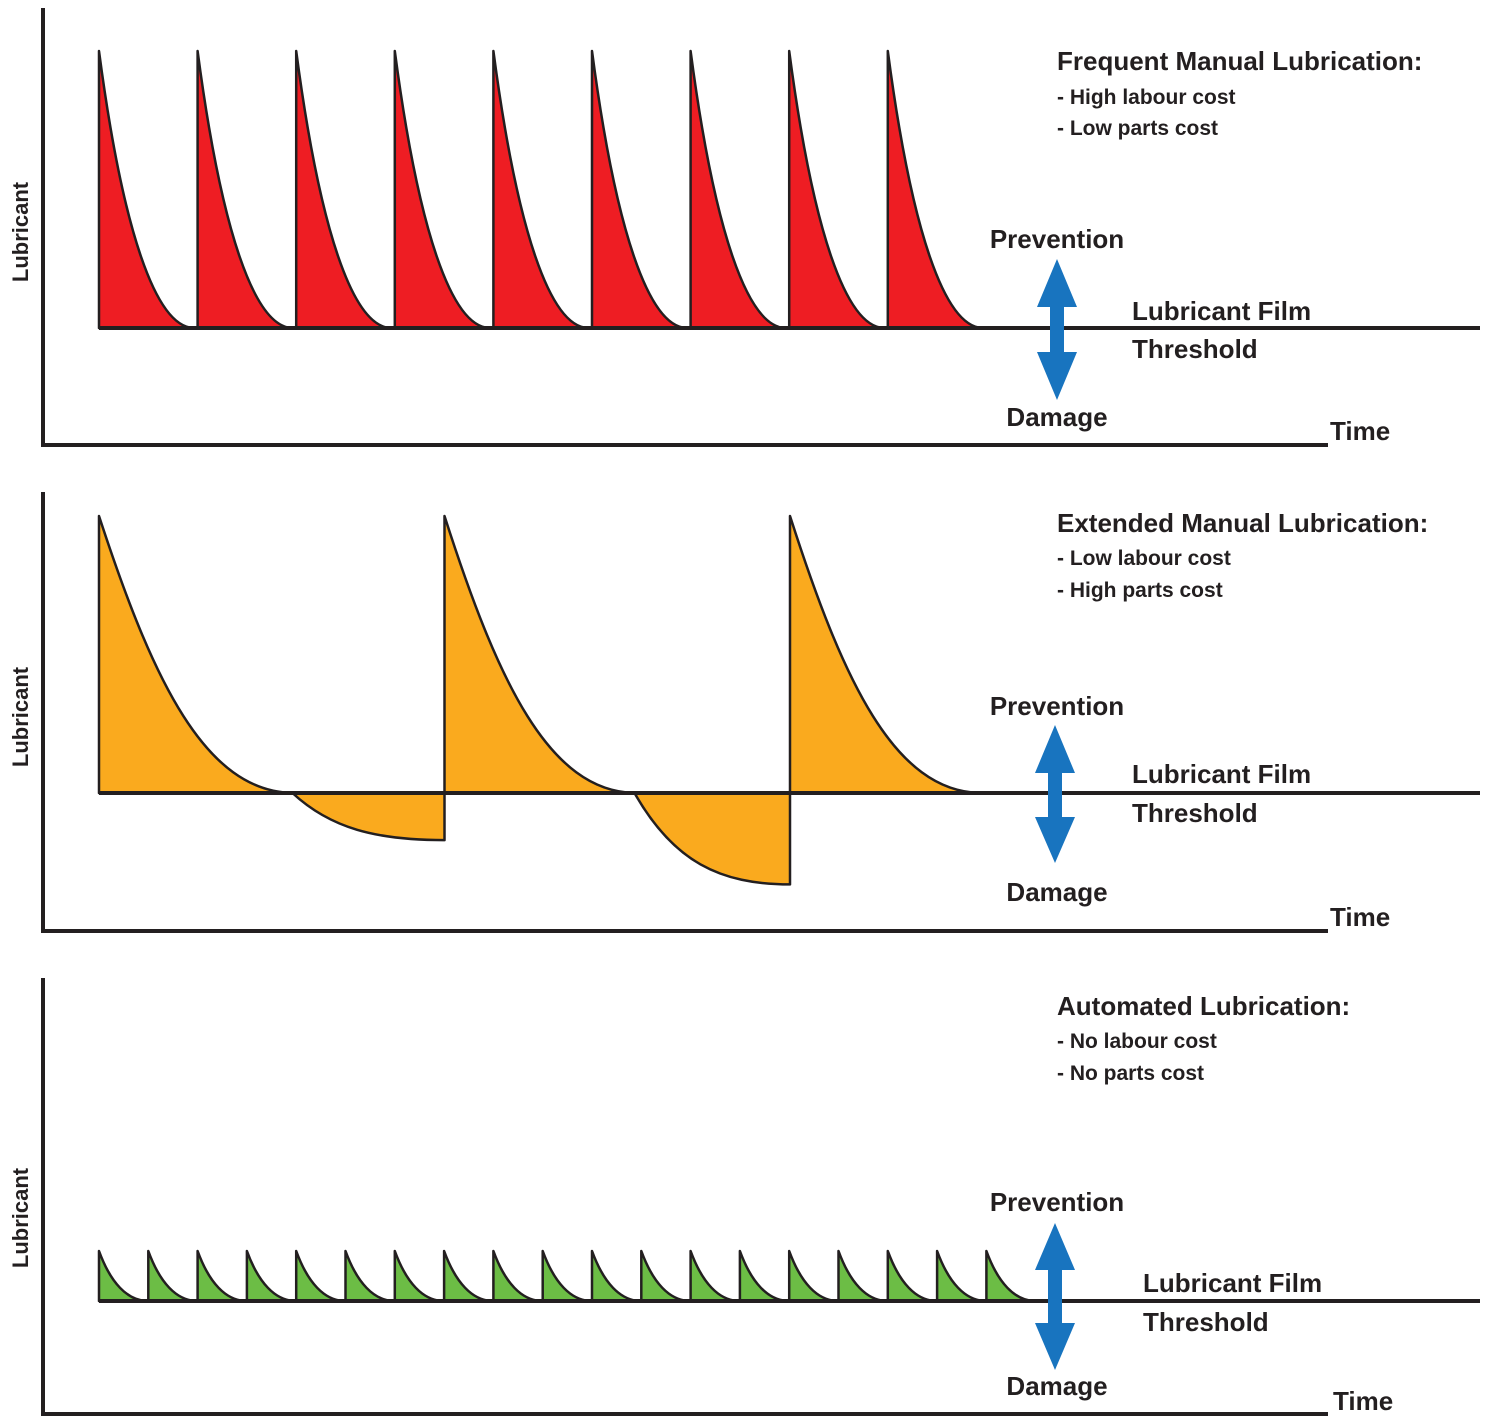 The height and width of the screenshot is (1420, 1487). I want to click on threshold-label-line2-extended: Threshold, so click(1195, 813).